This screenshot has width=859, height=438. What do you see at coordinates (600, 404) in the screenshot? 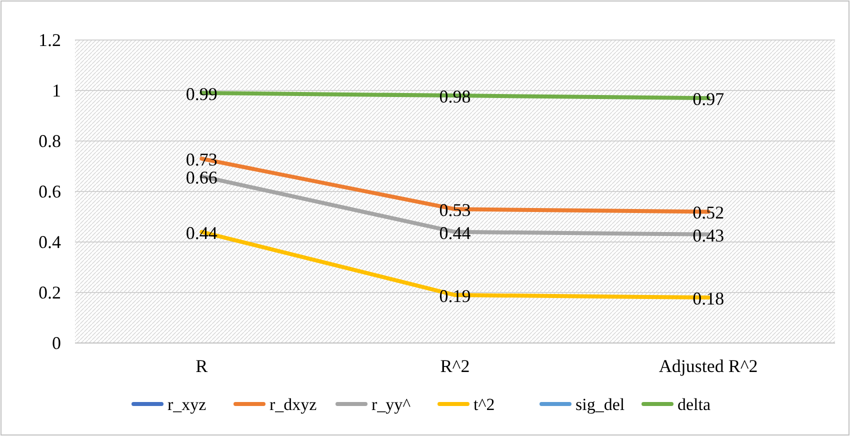
I see `legend-label: sig_del` at bounding box center [600, 404].